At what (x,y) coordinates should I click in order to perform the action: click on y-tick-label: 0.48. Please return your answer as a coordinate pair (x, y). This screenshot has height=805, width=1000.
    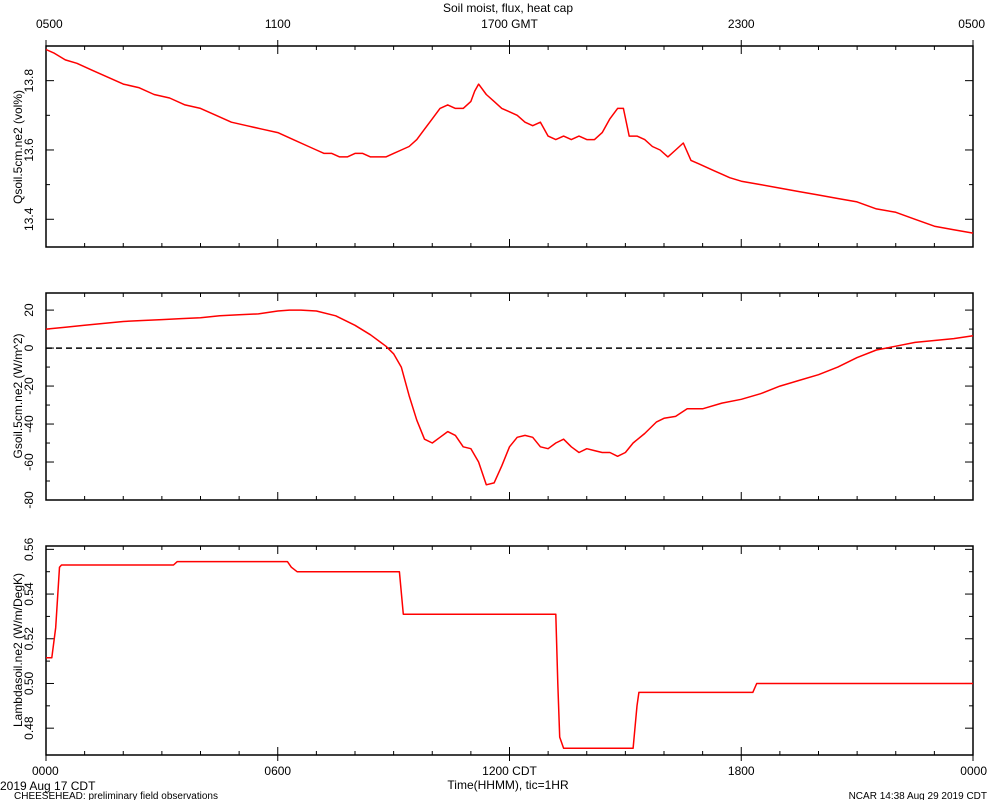
    Looking at the image, I should click on (29, 728).